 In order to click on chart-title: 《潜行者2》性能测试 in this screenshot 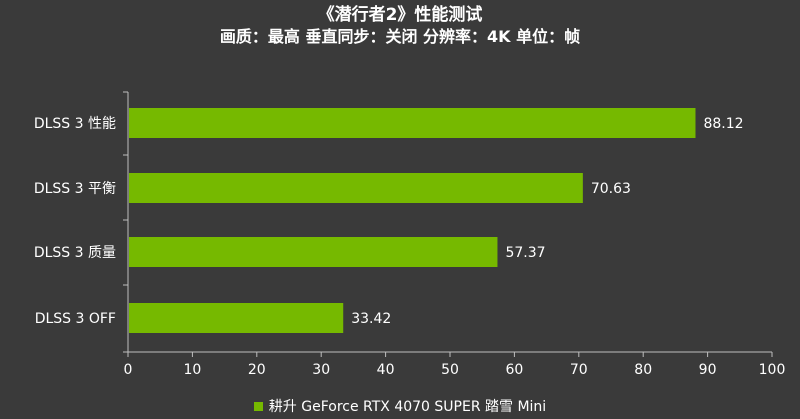, I will do `click(400, 15)`.